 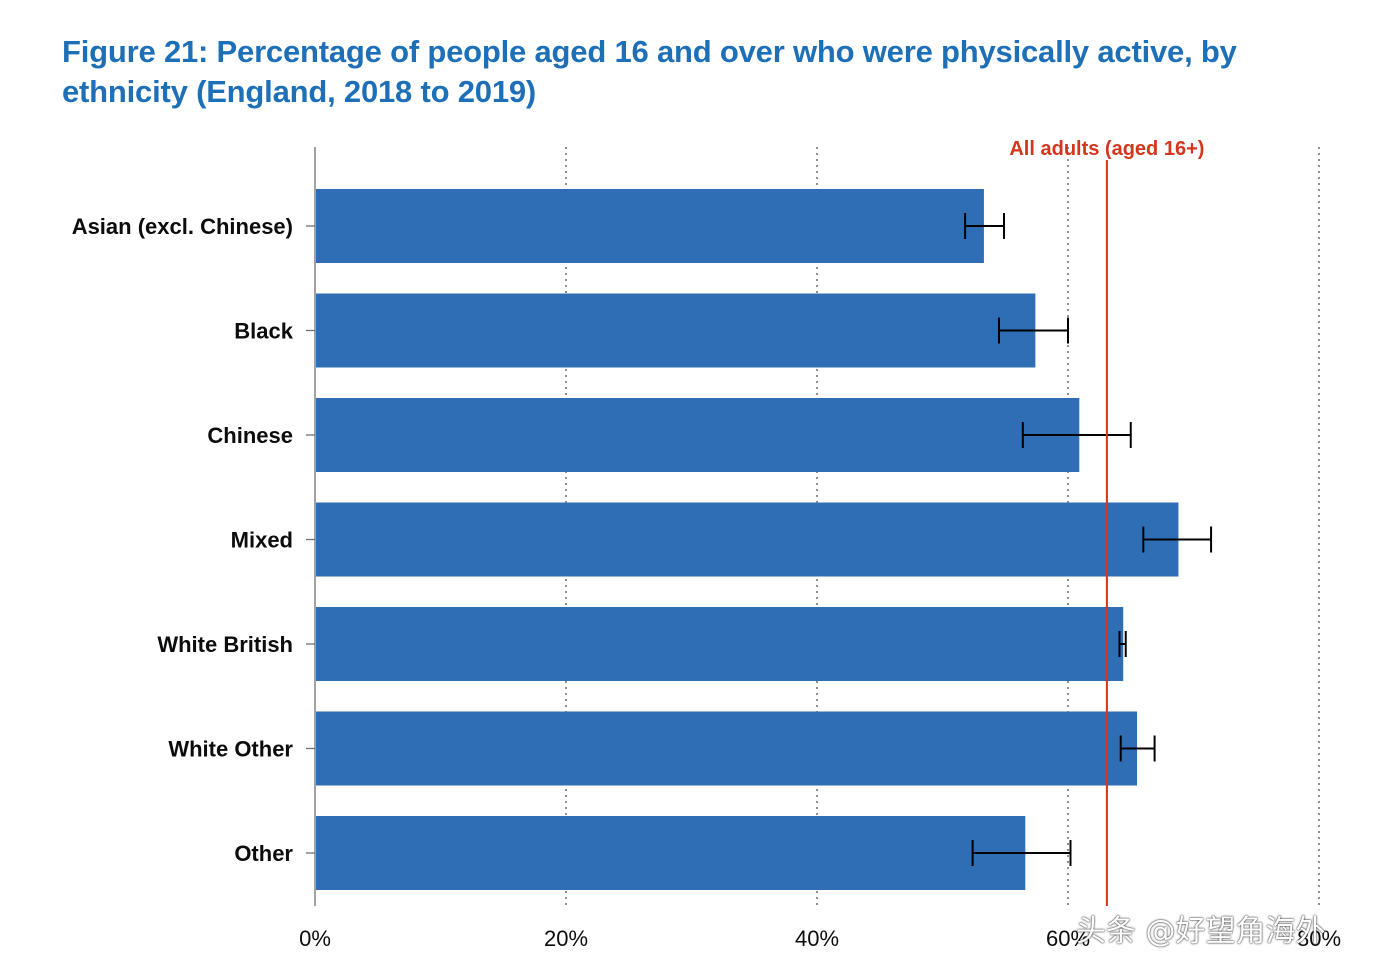 I want to click on error-bar-asian-excl-chinese, so click(x=984, y=226).